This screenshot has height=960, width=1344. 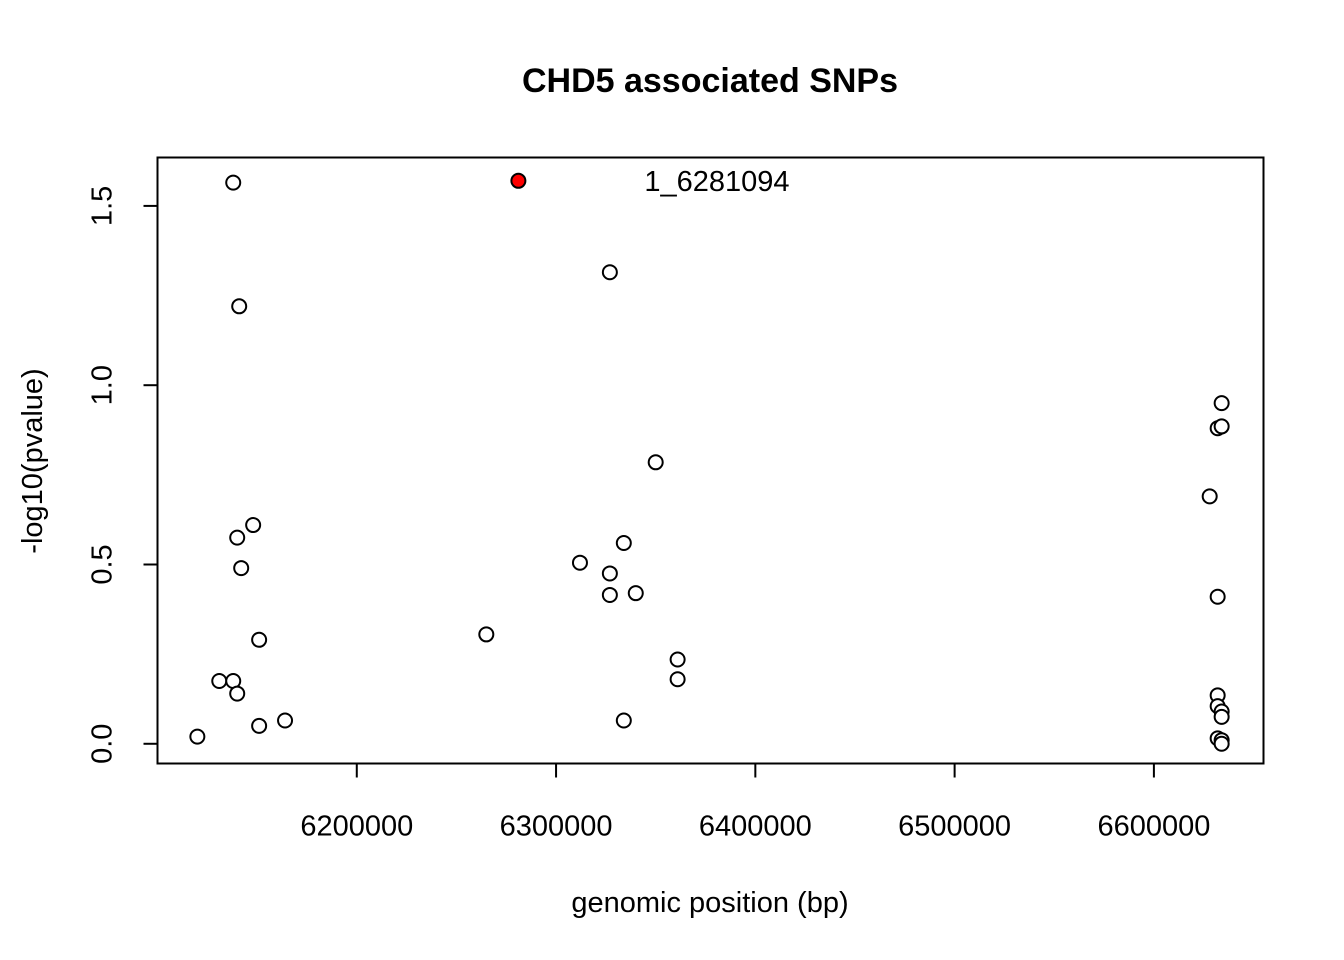 I want to click on highlighted-snp: 1_6281094, so click(x=650, y=182).